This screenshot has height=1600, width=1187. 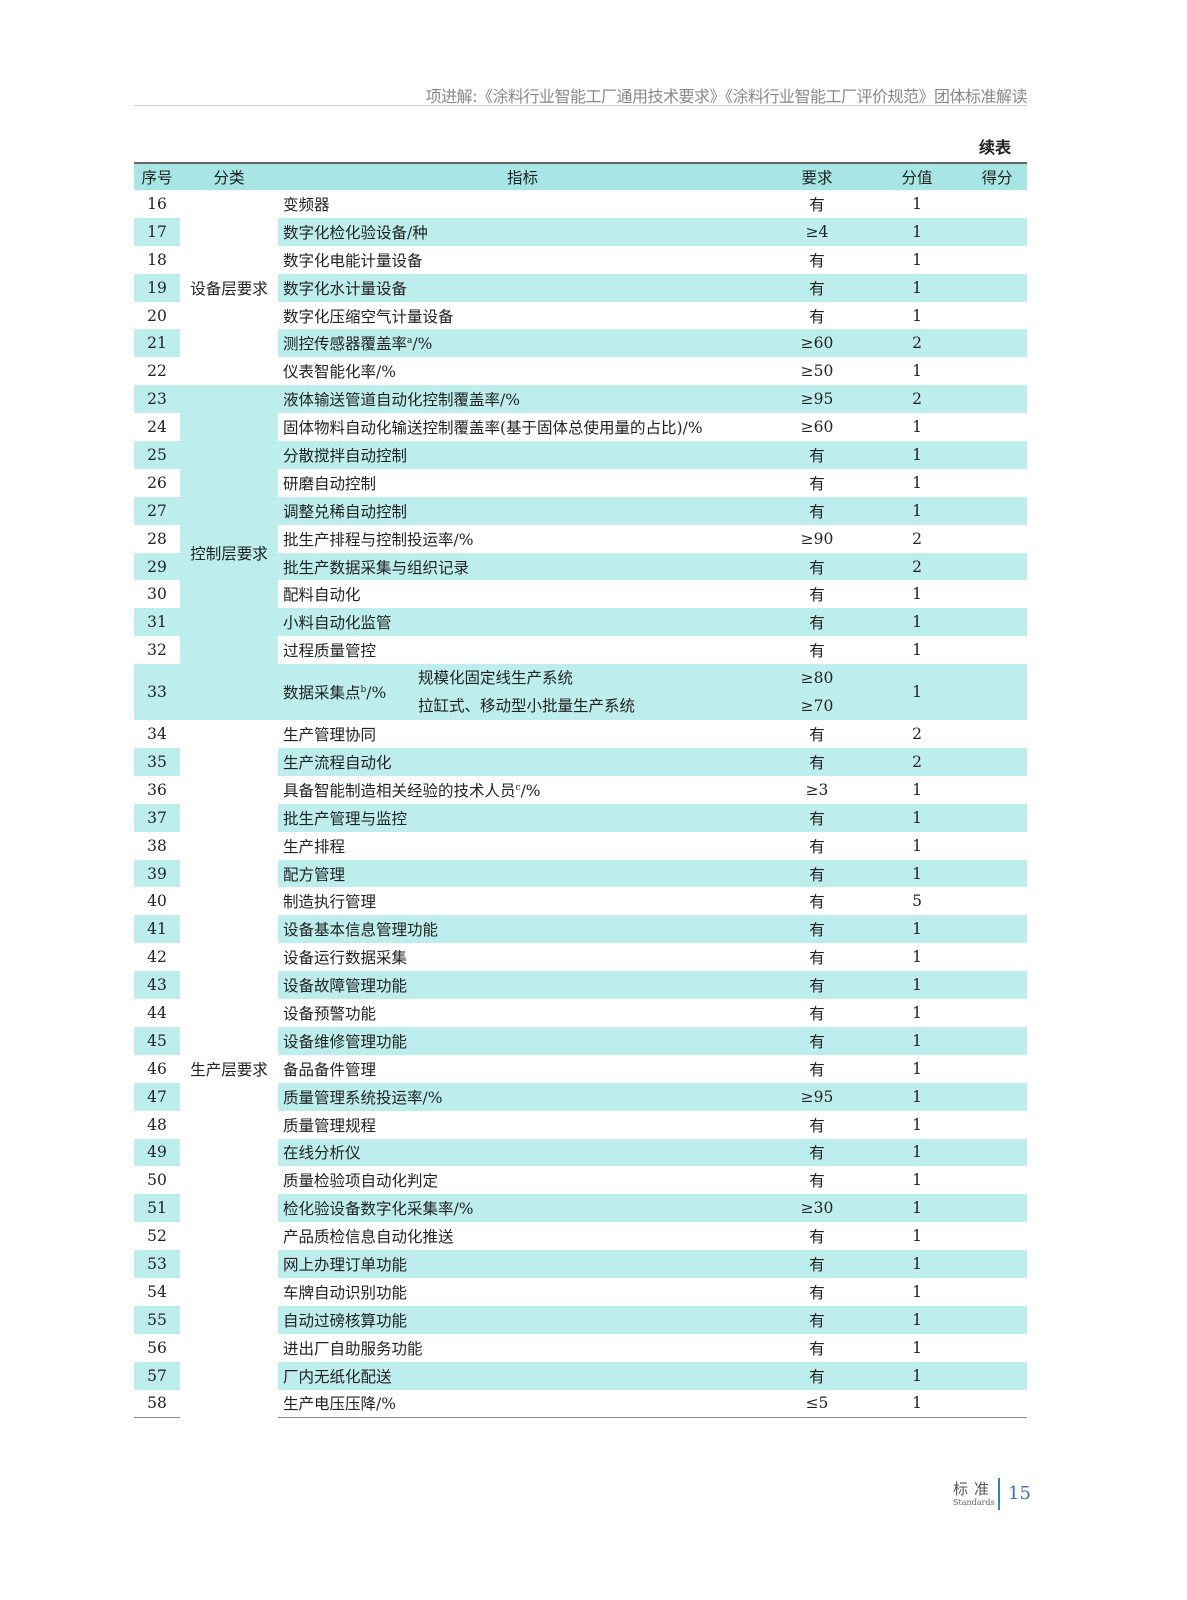 I want to click on indicator-cell: 生产流程自动化, so click(x=522, y=762).